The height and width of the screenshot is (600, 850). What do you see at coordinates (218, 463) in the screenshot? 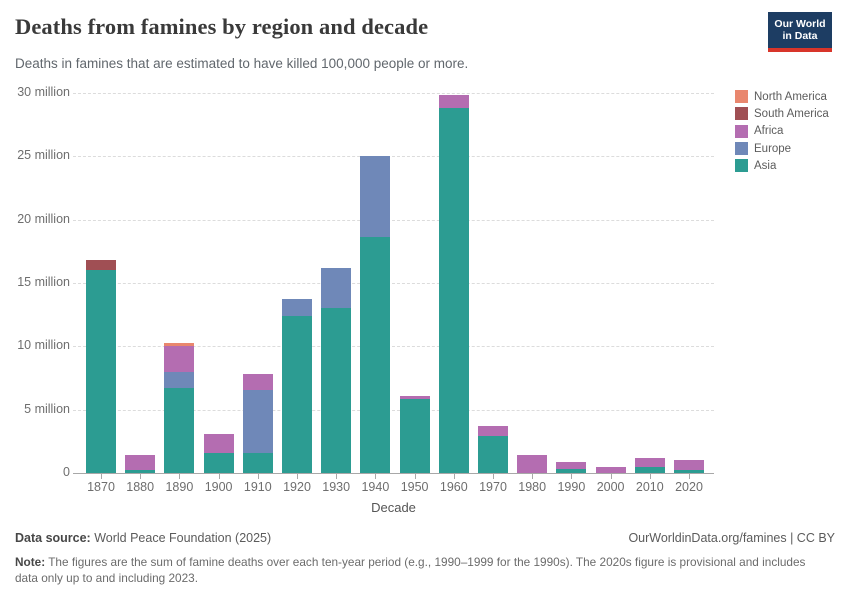
I see `bar-segment-asia-1900` at bounding box center [218, 463].